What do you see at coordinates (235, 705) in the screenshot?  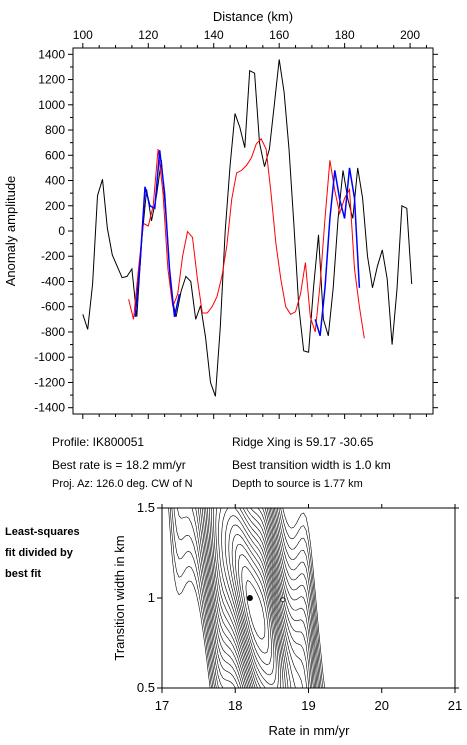 I see `rate-tick-label: 18` at bounding box center [235, 705].